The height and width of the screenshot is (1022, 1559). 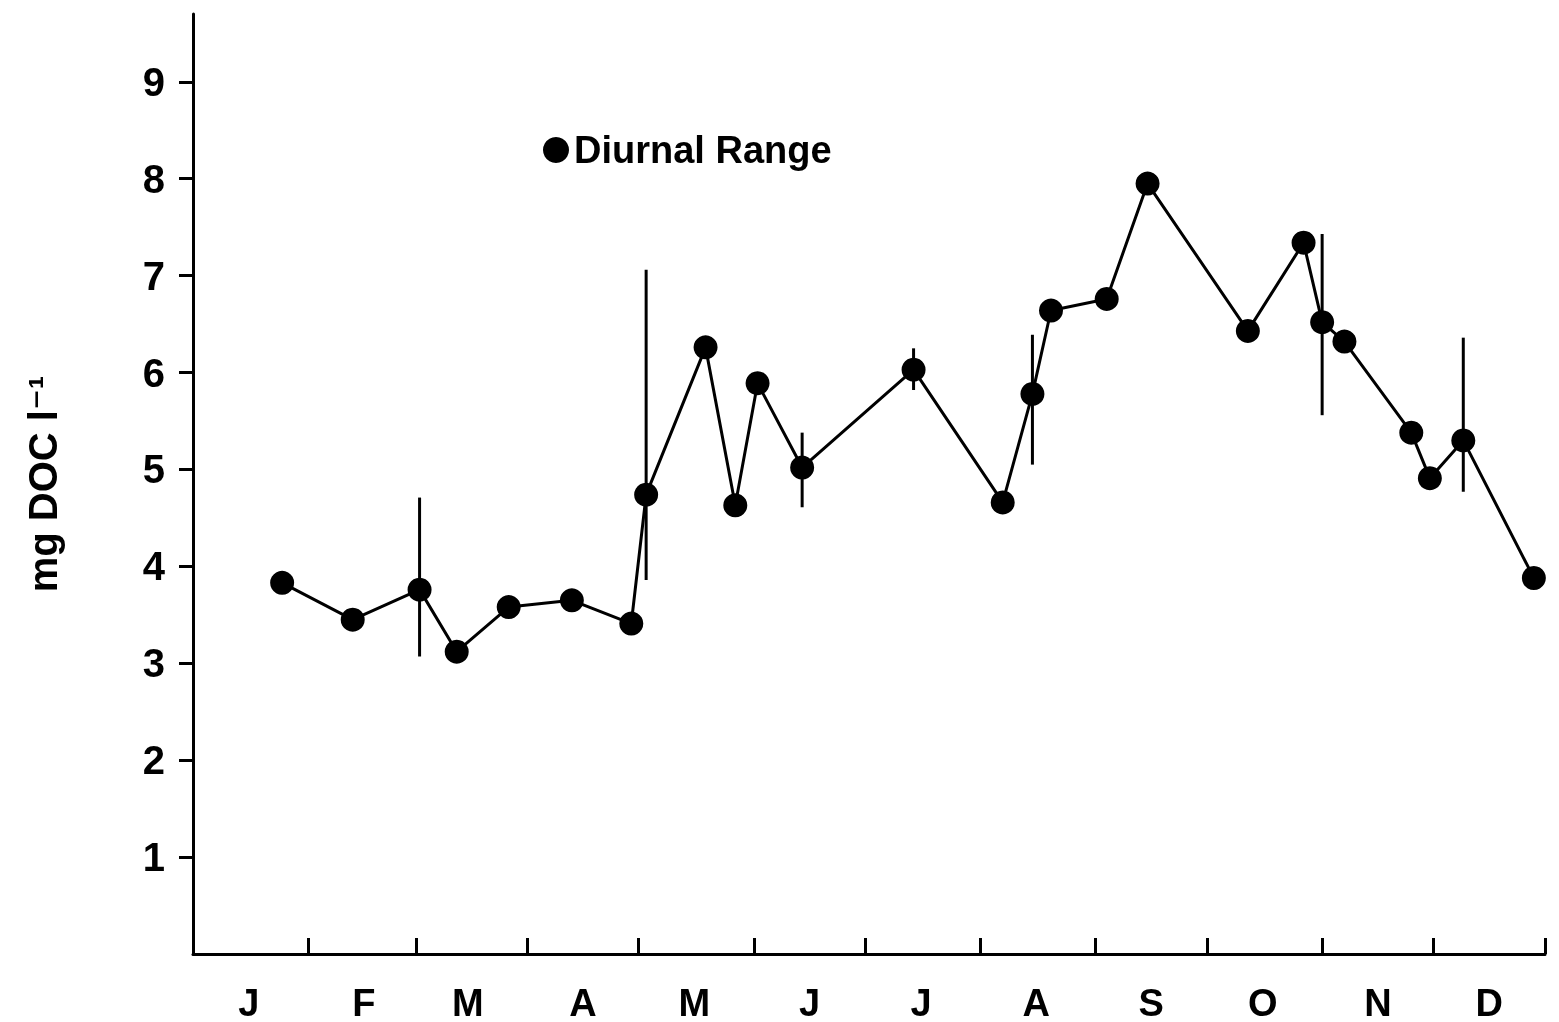 What do you see at coordinates (153, 178) in the screenshot?
I see `y-tick-label: 8` at bounding box center [153, 178].